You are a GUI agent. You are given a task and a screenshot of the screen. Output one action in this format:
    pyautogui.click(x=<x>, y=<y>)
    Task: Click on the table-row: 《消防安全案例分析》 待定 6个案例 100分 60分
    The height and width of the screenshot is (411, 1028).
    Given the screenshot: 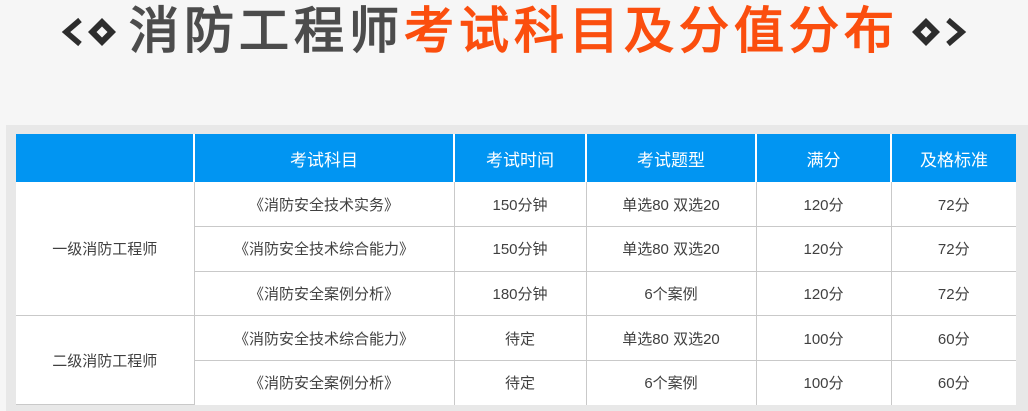 What is the action you would take?
    pyautogui.click(x=516, y=382)
    